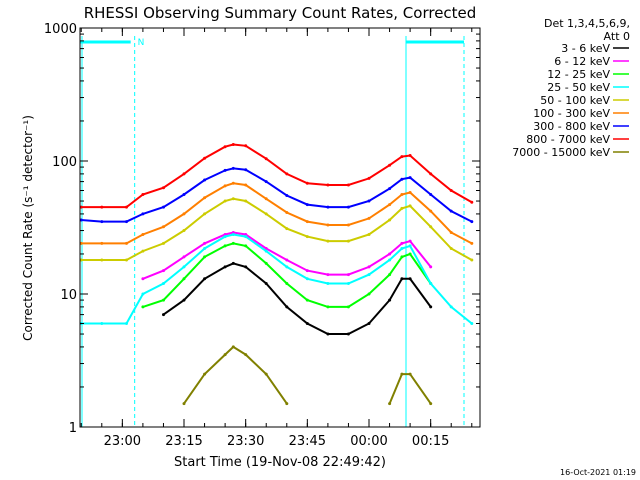 The width and height of the screenshot is (640, 480). Describe the element at coordinates (277, 195) in the screenshot. I see `series-line-300-800-kev` at that location.